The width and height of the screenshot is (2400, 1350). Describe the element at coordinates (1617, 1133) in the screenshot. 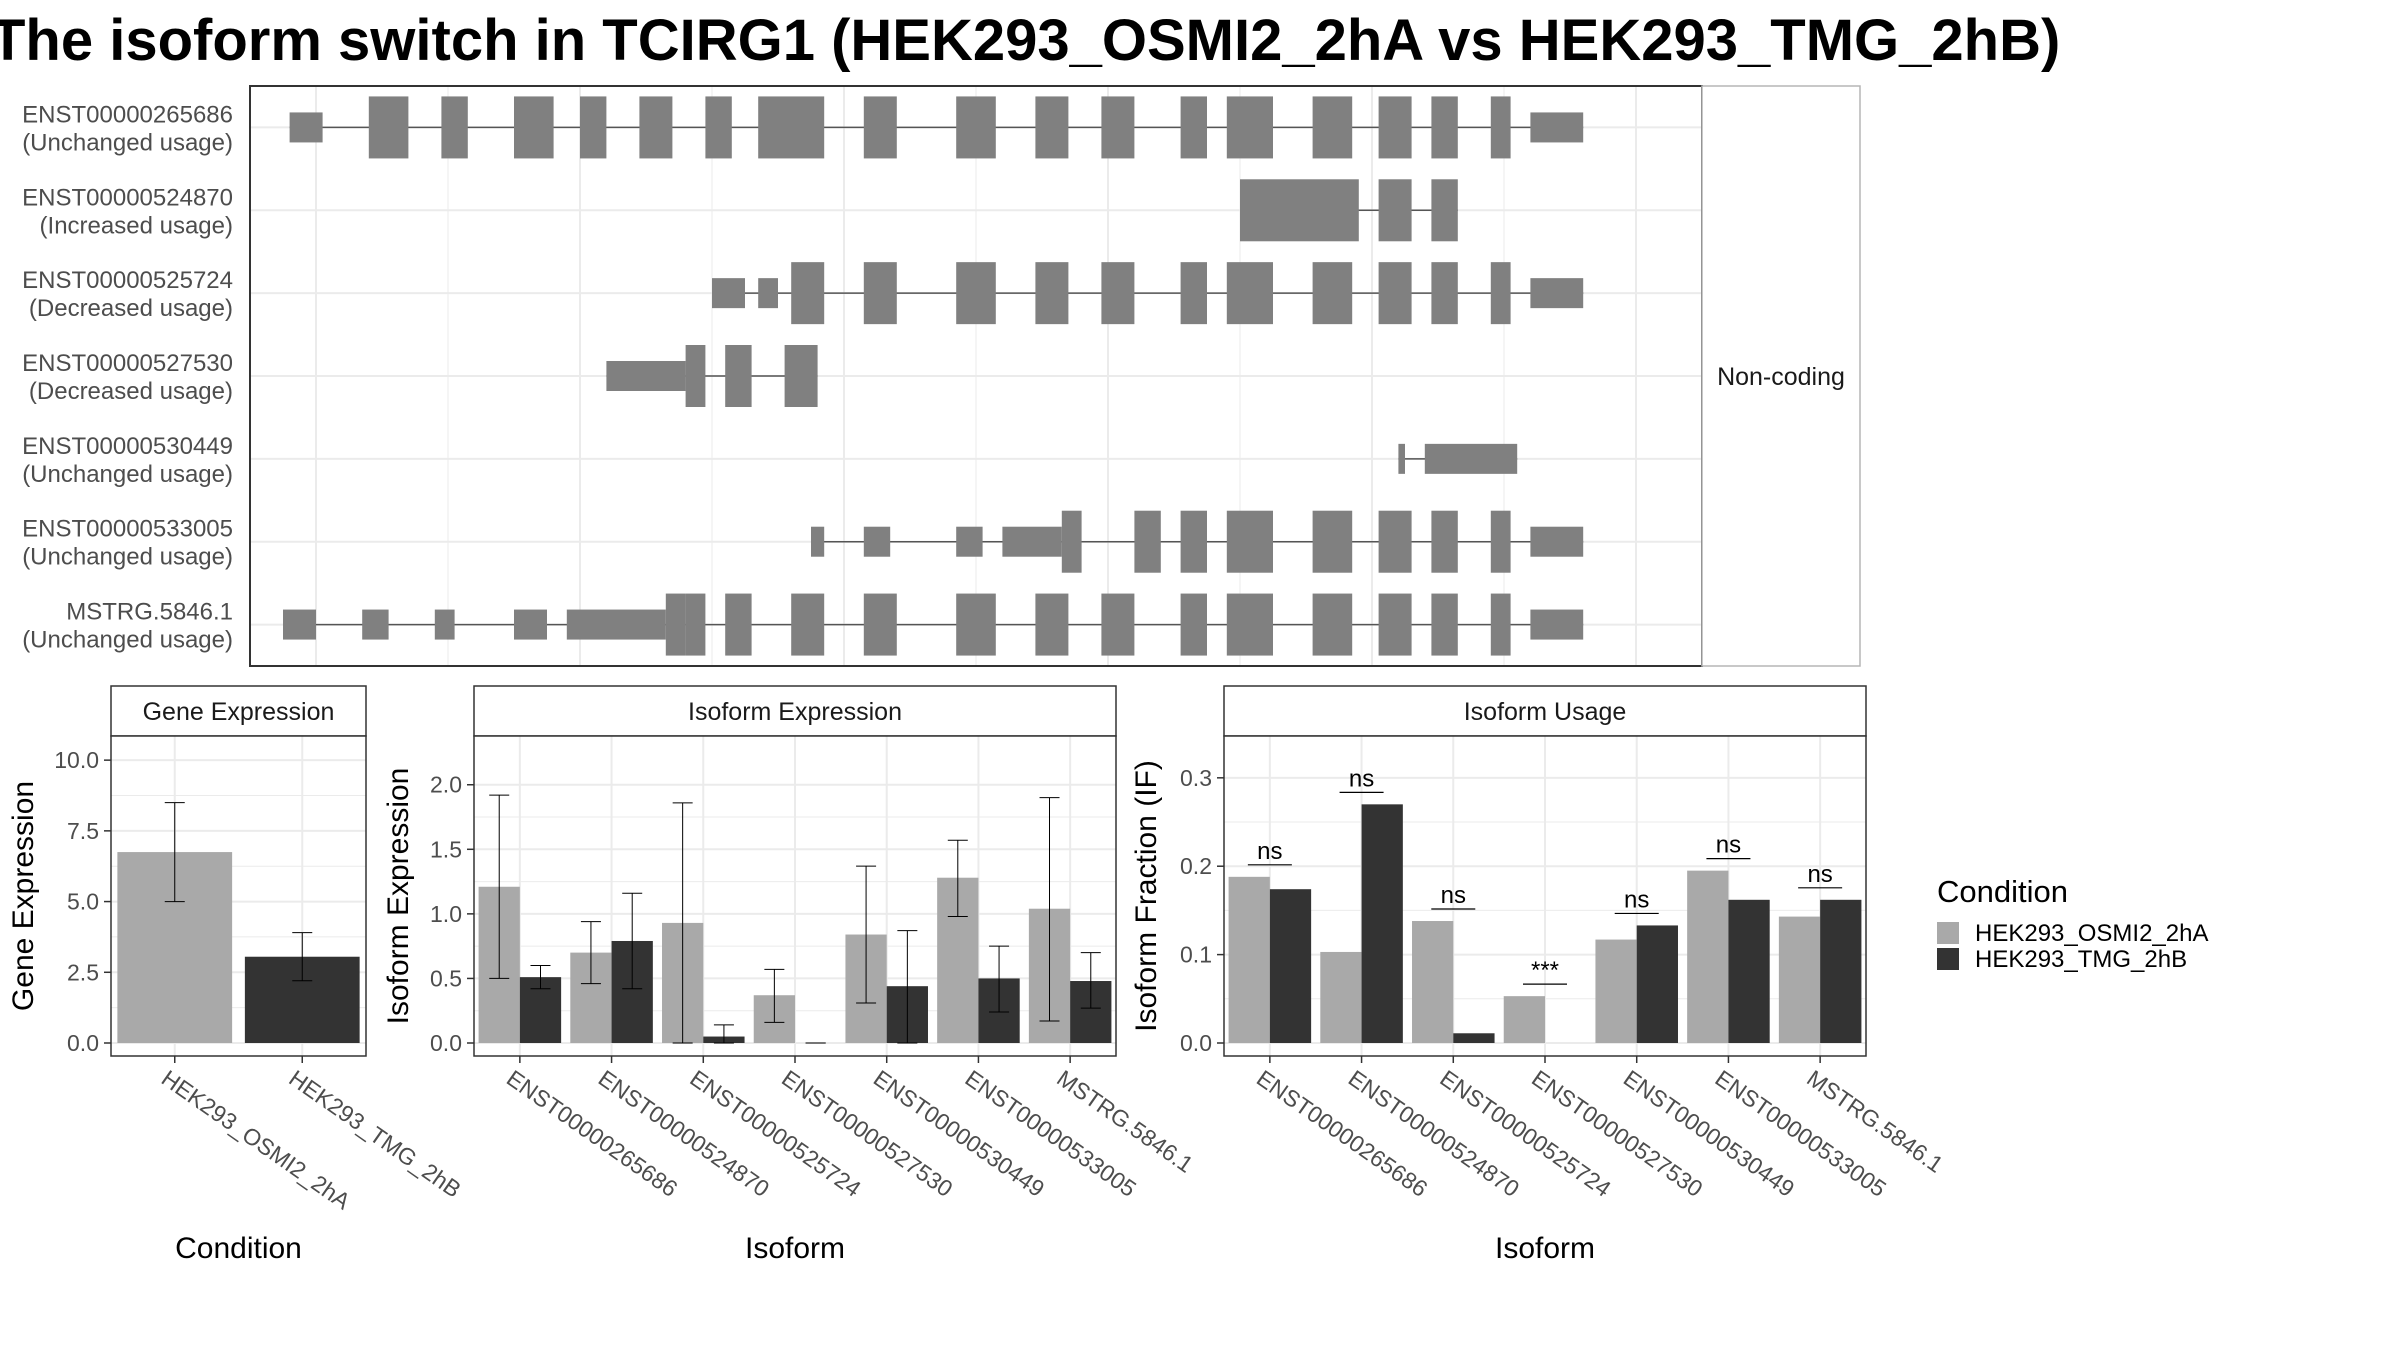

I see `isoform-usage-xtick-label: ENST00000527530` at that location.